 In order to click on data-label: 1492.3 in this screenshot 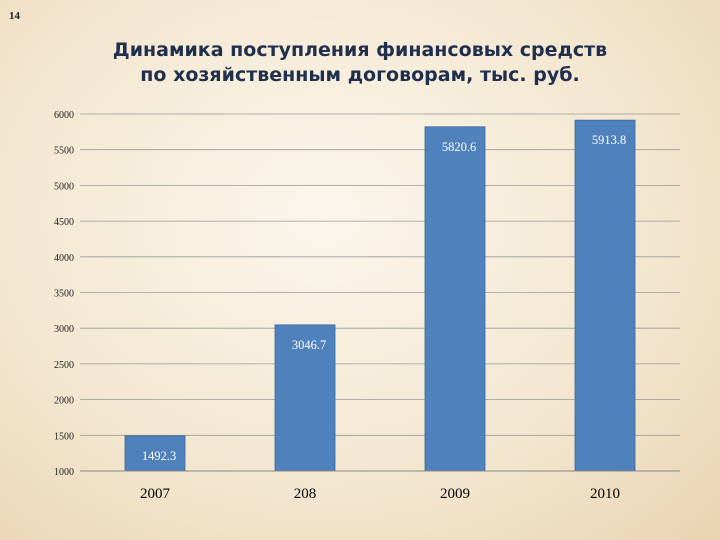, I will do `click(159, 456)`.